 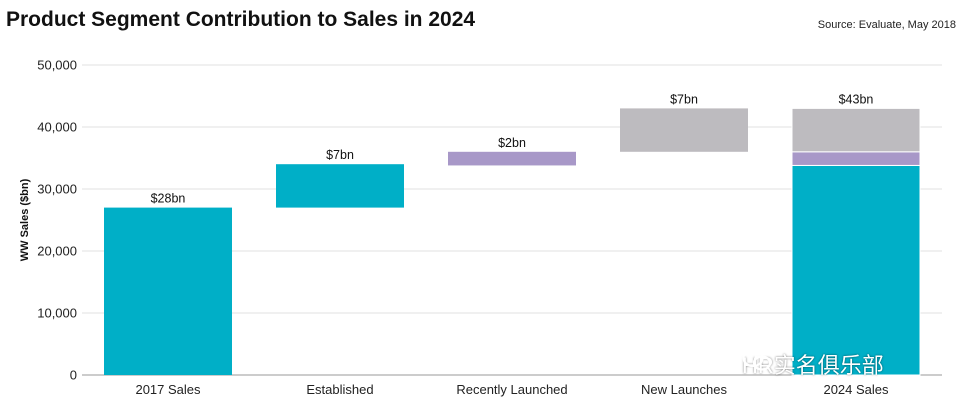 What do you see at coordinates (856, 99) in the screenshot?
I see `data-label: $43bn` at bounding box center [856, 99].